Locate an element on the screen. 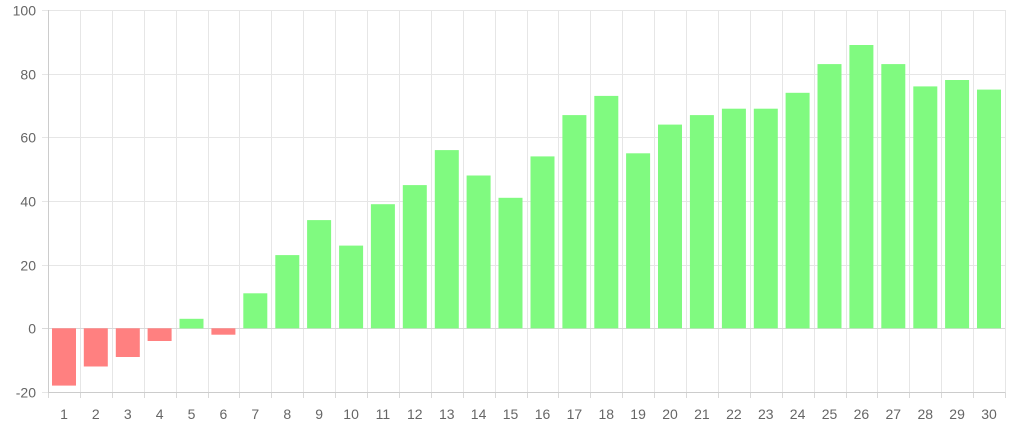  x-tick-label: 18 is located at coordinates (607, 414).